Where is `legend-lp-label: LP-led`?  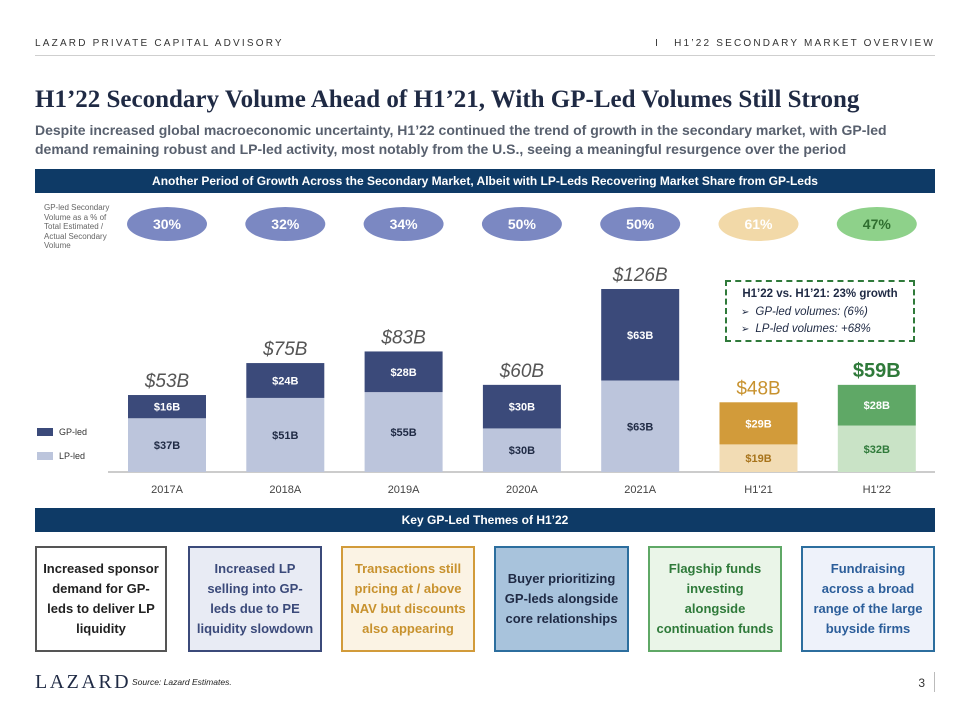
legend-lp-label: LP-led is located at coordinates (72, 456).